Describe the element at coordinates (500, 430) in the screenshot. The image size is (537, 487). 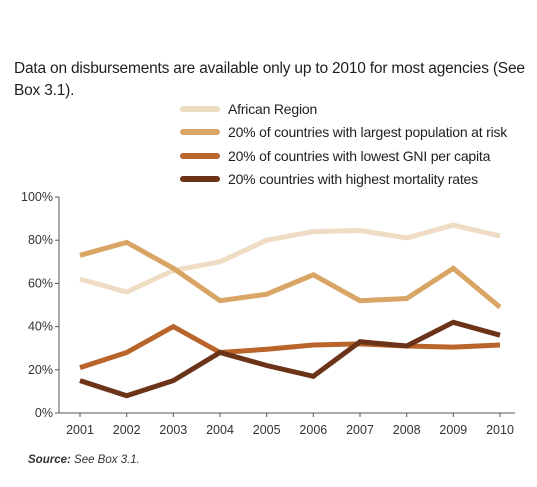
I see `x-tick-label: 2010` at that location.